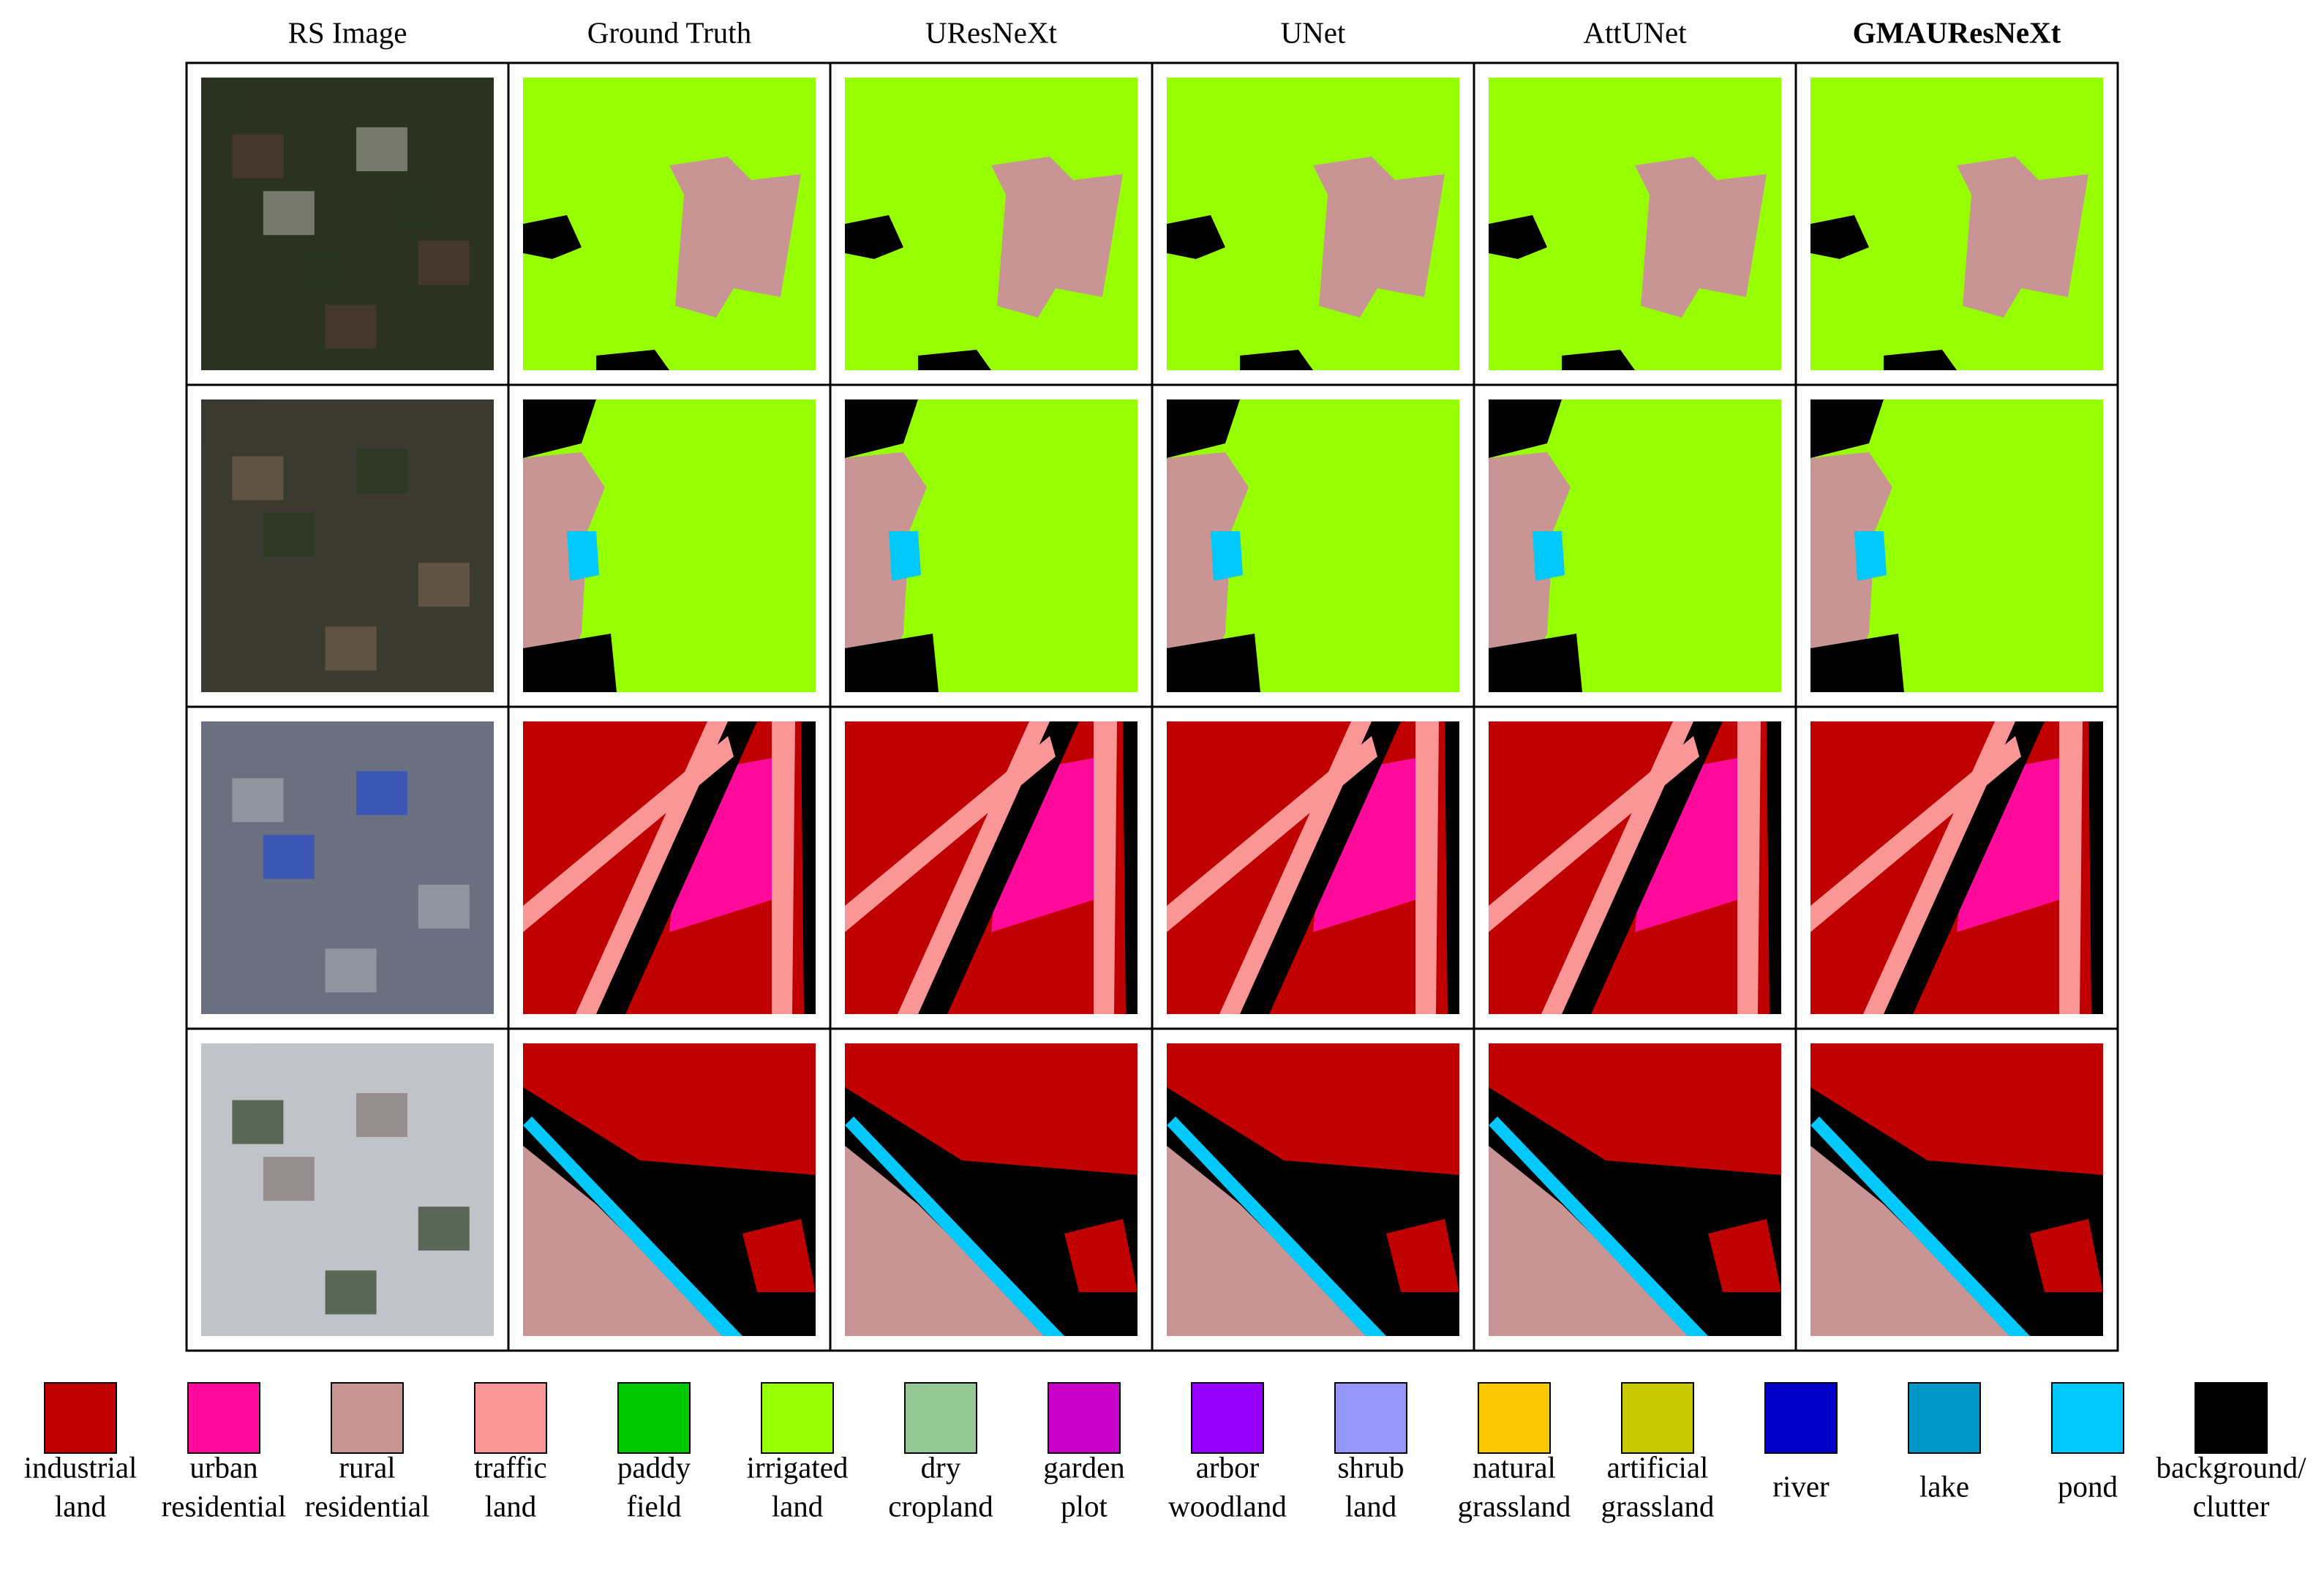 The height and width of the screenshot is (1576, 2324). I want to click on legend-label: garden, so click(1084, 1467).